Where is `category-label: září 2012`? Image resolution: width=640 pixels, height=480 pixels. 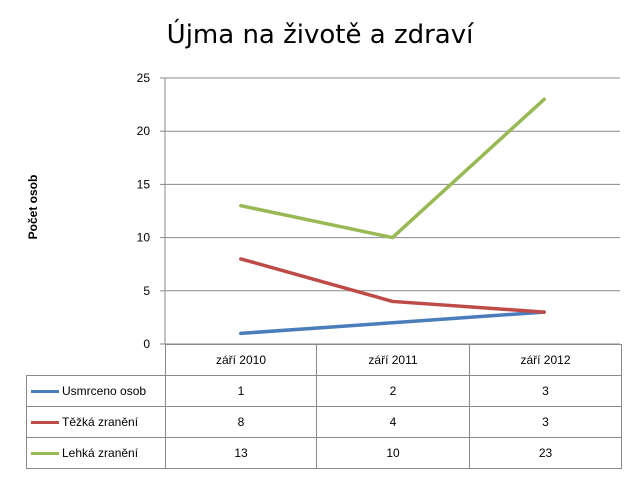
category-label: září 2012 is located at coordinates (545, 360).